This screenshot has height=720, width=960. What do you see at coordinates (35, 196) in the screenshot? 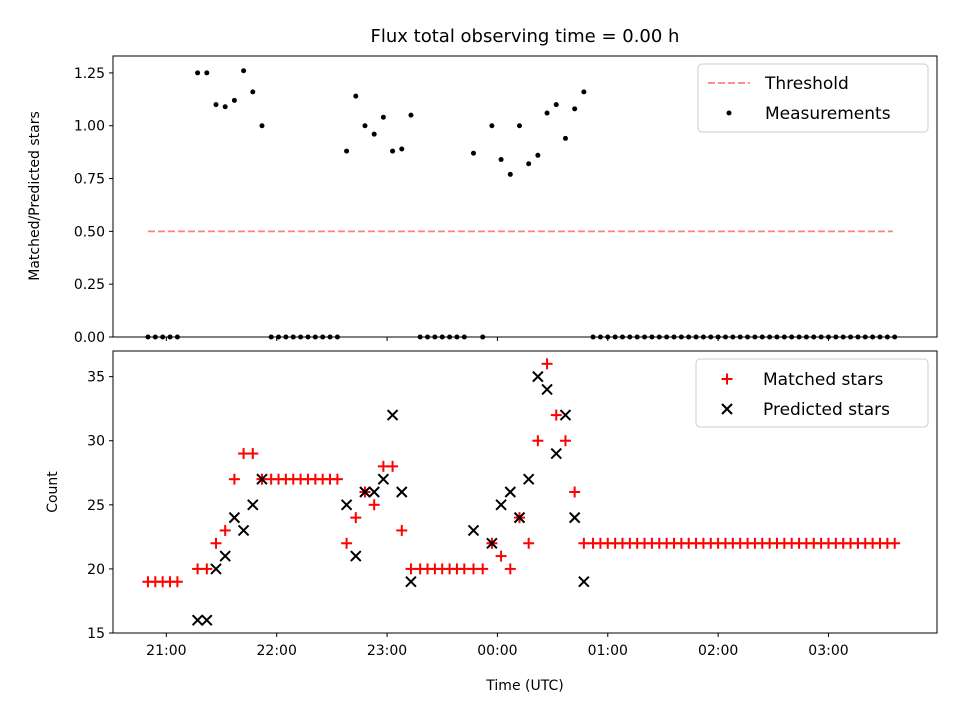
I see `y-axis-label: Matched/Predicted stars` at bounding box center [35, 196].